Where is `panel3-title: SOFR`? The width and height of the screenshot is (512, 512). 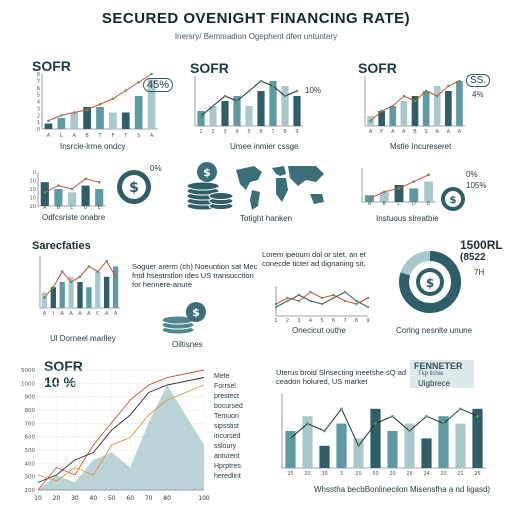
panel3-title: SOFR is located at coordinates (377, 68).